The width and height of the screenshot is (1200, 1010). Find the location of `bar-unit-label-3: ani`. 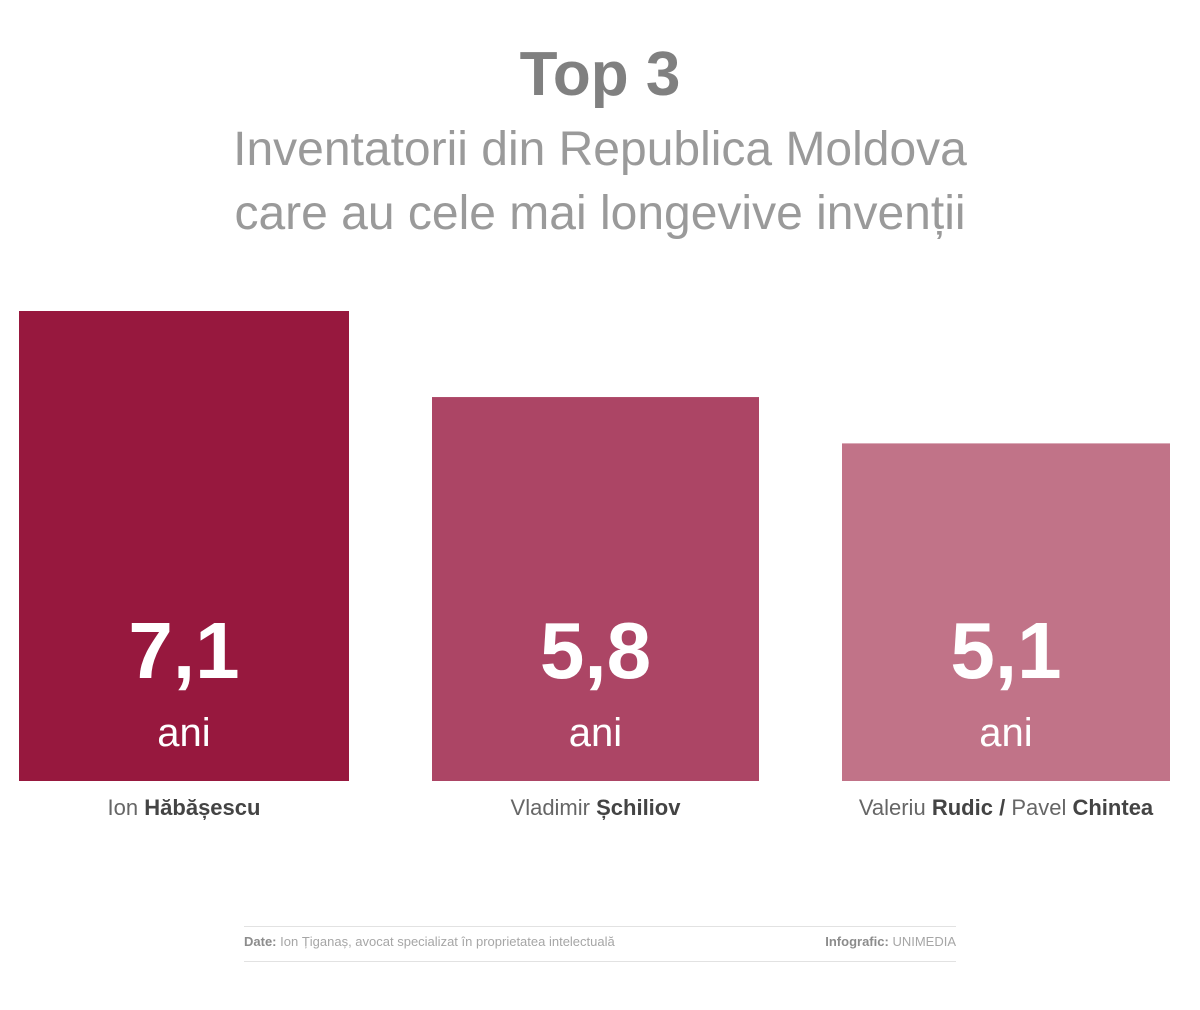

bar-unit-label-3: ani is located at coordinates (1005, 733).